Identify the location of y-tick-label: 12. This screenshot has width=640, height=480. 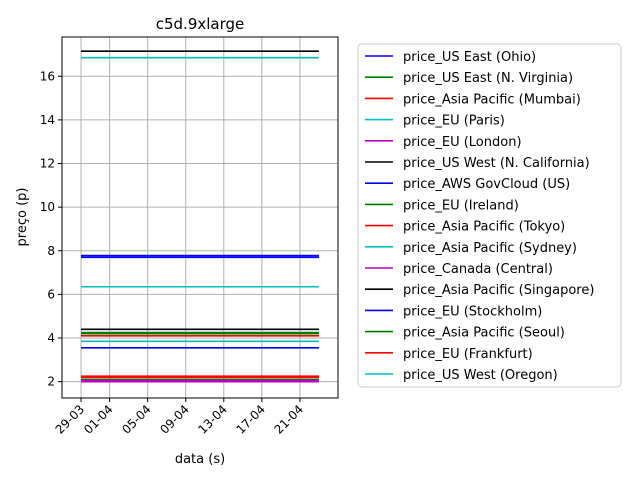
(47, 164).